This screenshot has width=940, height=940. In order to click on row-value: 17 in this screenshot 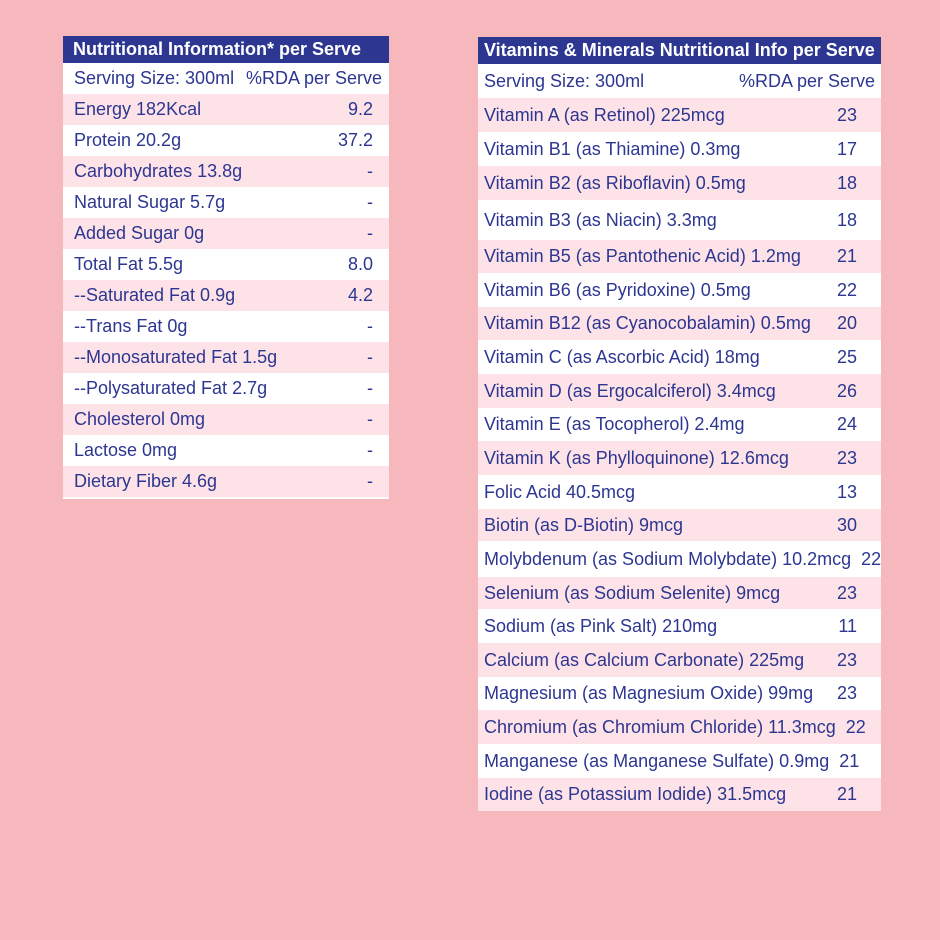, I will do `click(846, 148)`.